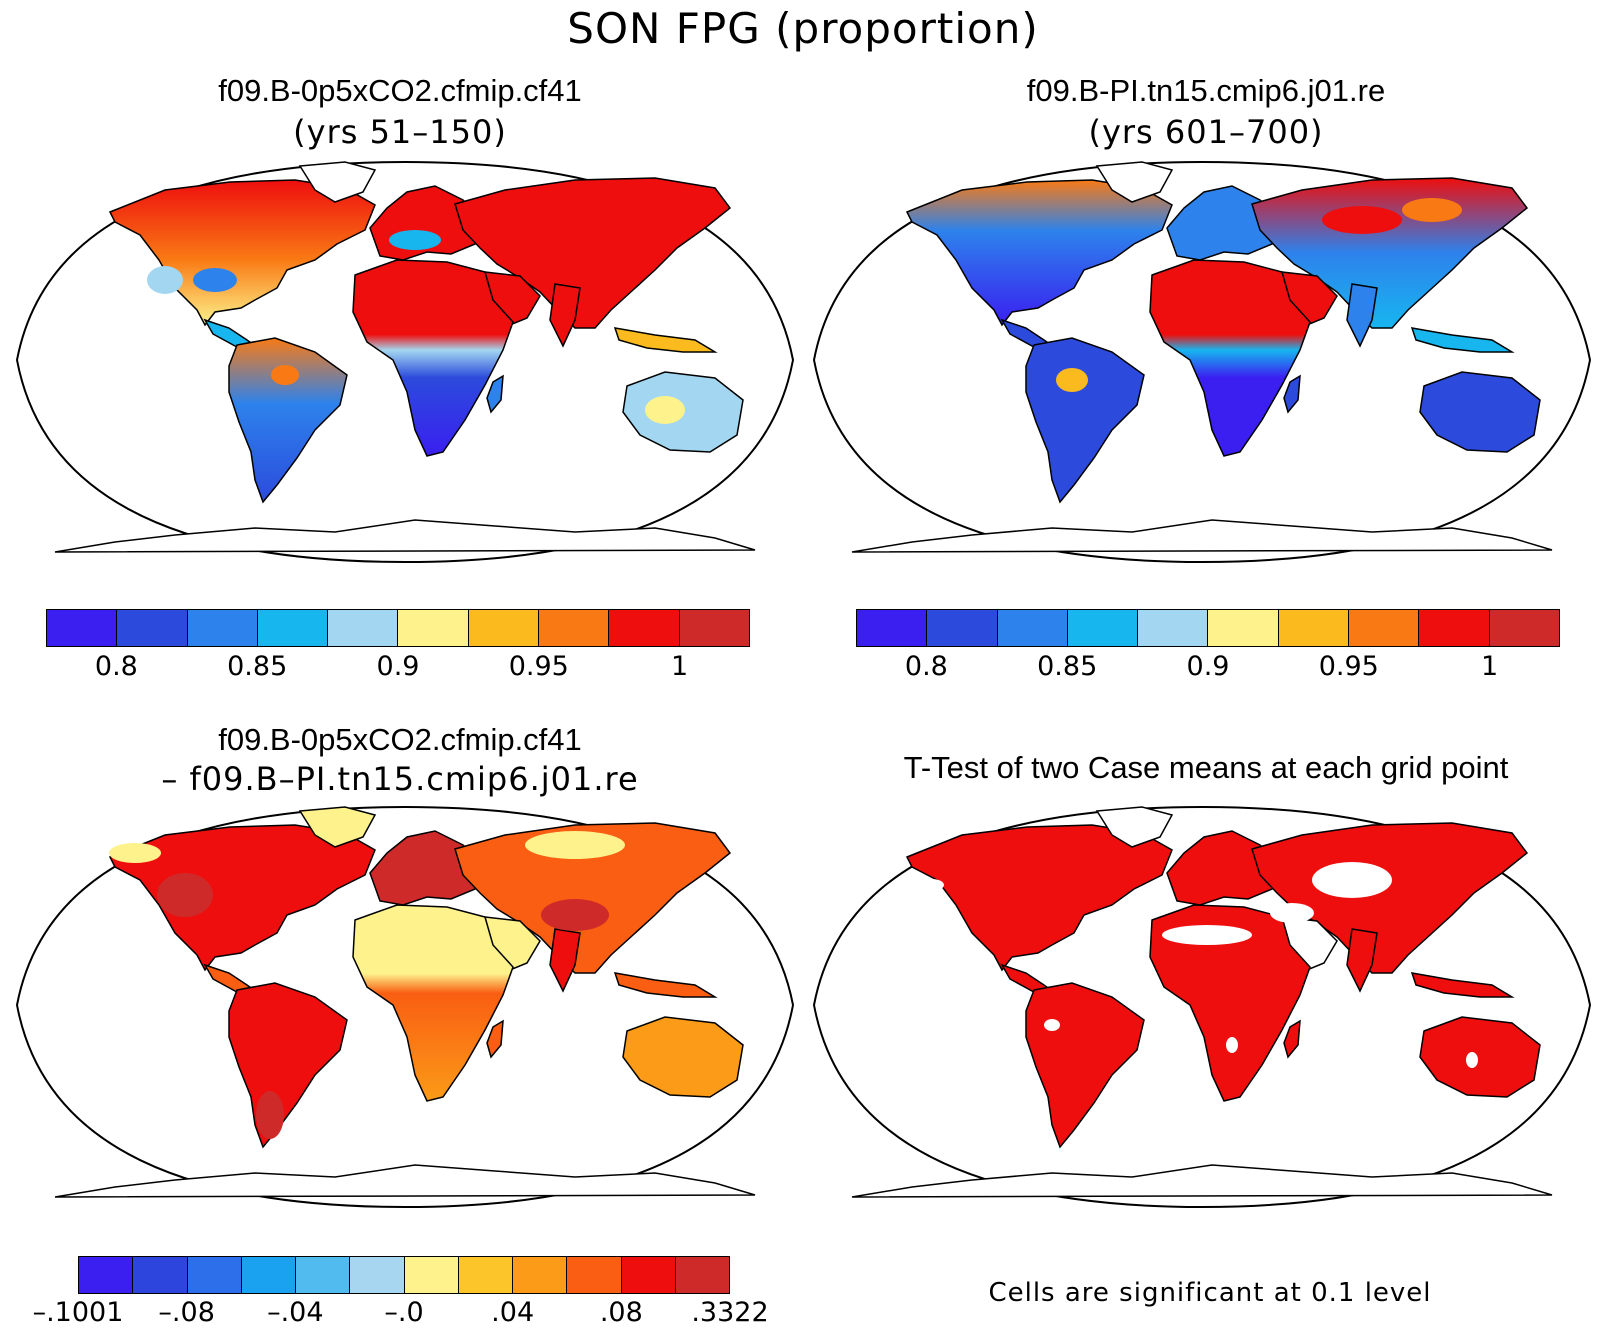  I want to click on colorbar-panel-3-ticks: –.1001 –.08 –.04 –.0 .04 .08 .3322, so click(401, 1314).